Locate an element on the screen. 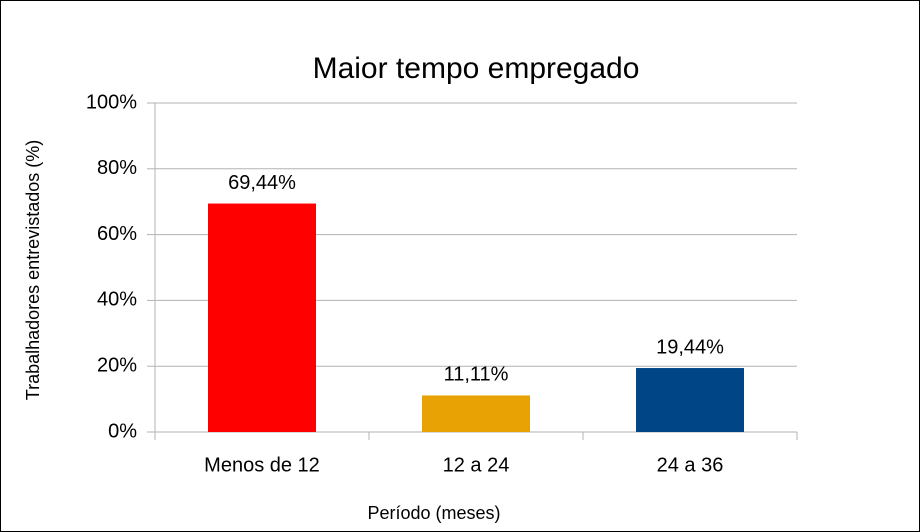  y-tick-label: 60% is located at coordinates (117, 234).